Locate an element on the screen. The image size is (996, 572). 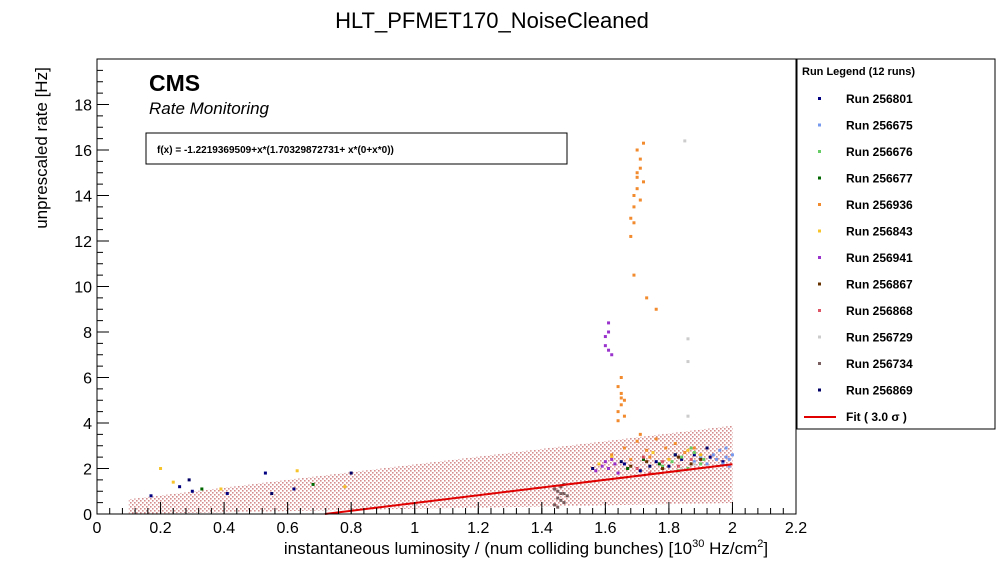
legend-fit-label: Fit ( 3.0 σ ) is located at coordinates (876, 417).